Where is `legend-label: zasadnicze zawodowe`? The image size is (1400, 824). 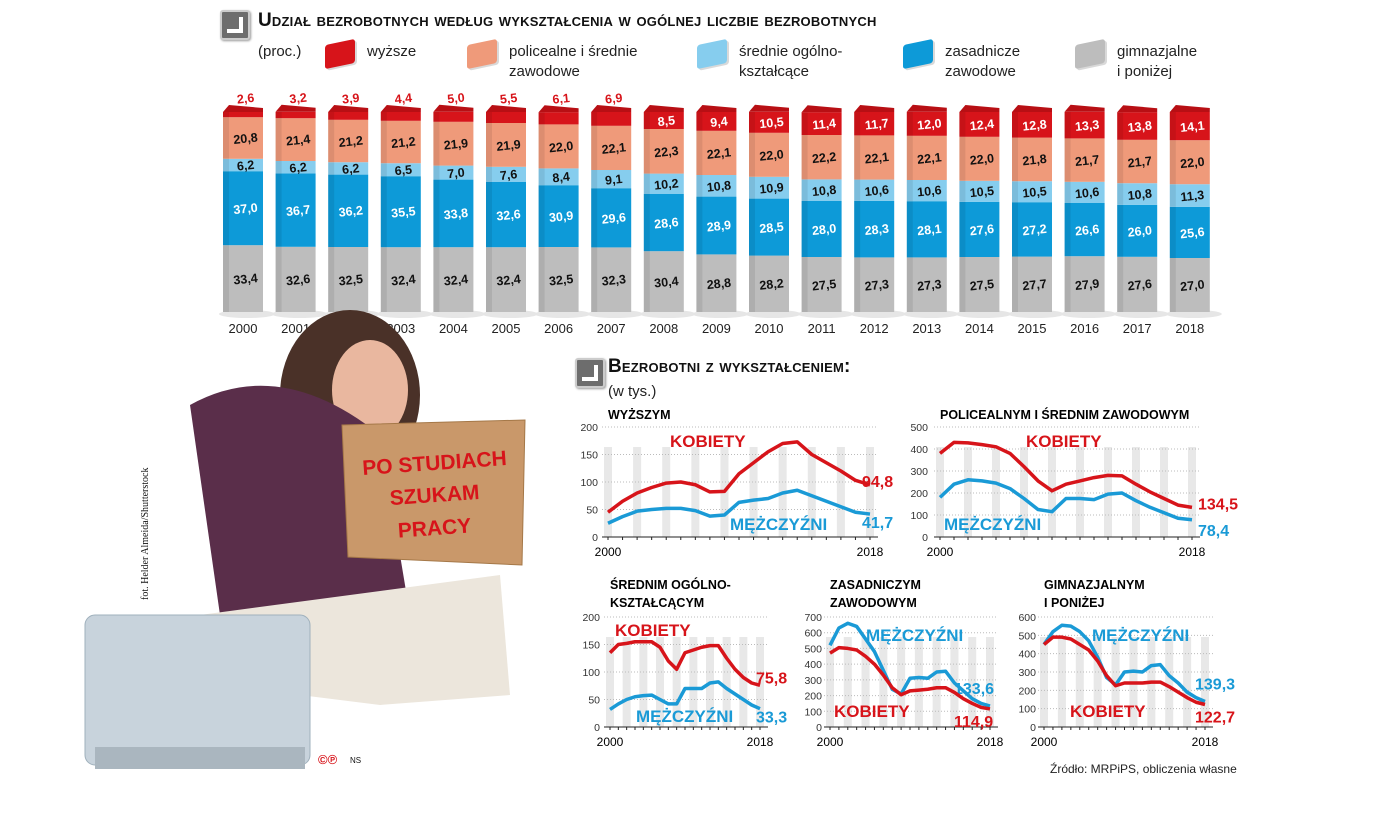
legend-label: zasadnicze zawodowe is located at coordinates (983, 61).